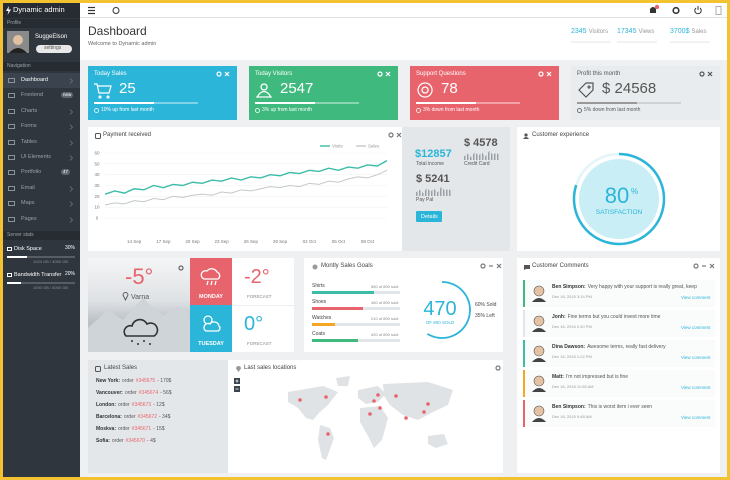 This screenshot has width=730, height=480. I want to click on logo-icon, so click(8, 10).